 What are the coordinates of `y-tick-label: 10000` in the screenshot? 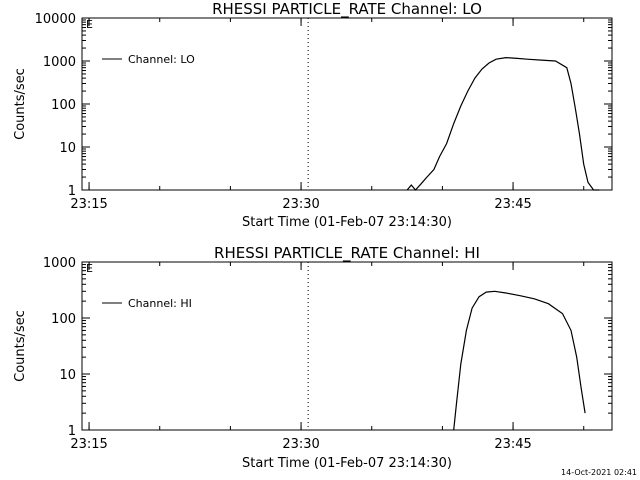 It's located at (55, 19).